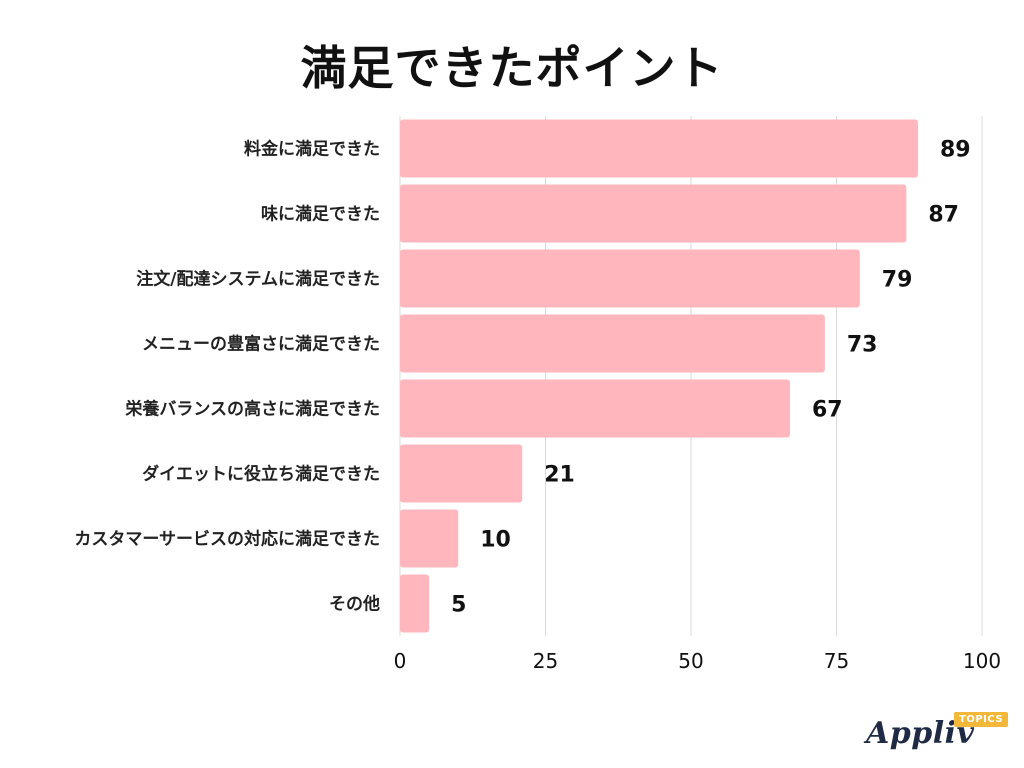  I want to click on value-label: 87, so click(943, 215).